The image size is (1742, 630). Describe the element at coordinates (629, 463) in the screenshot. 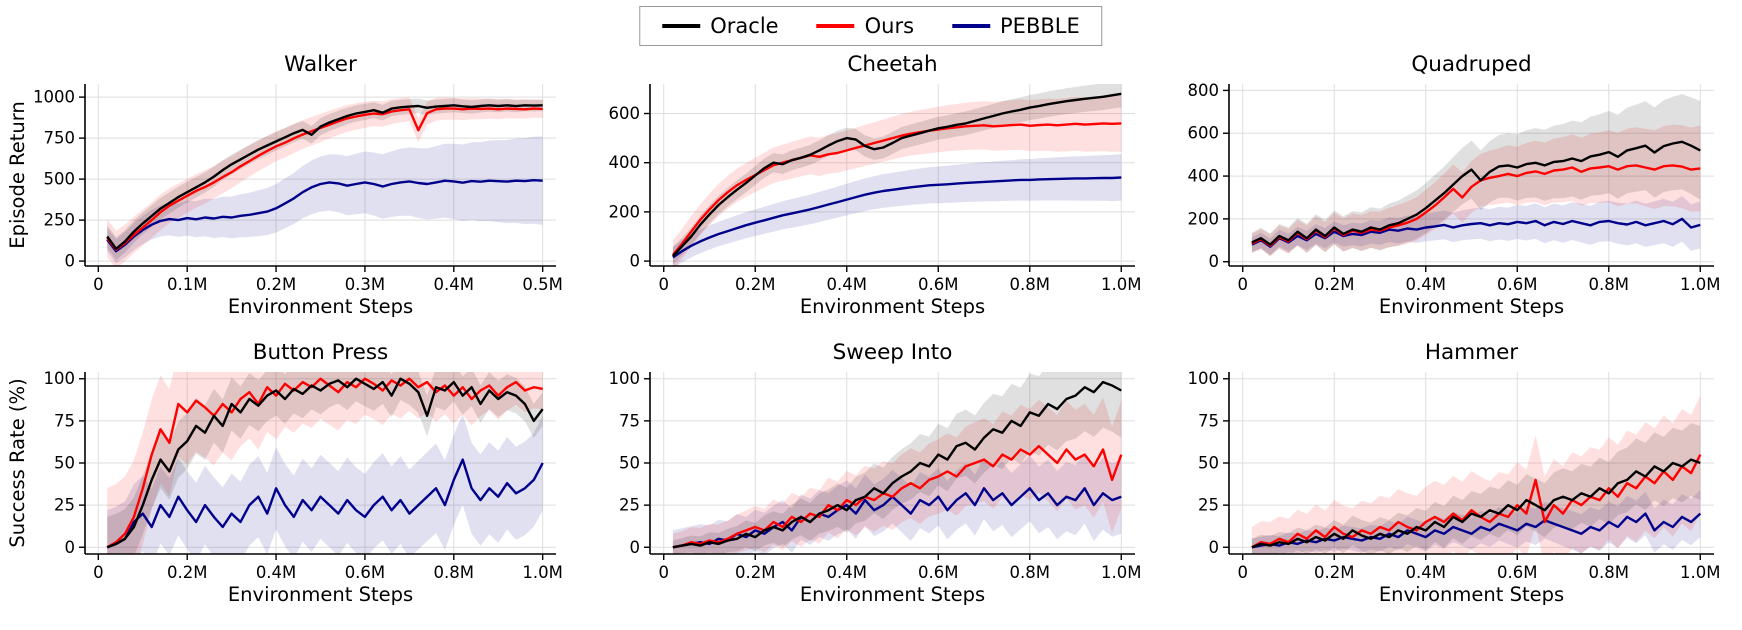

I see `y-tick-label: 50` at that location.